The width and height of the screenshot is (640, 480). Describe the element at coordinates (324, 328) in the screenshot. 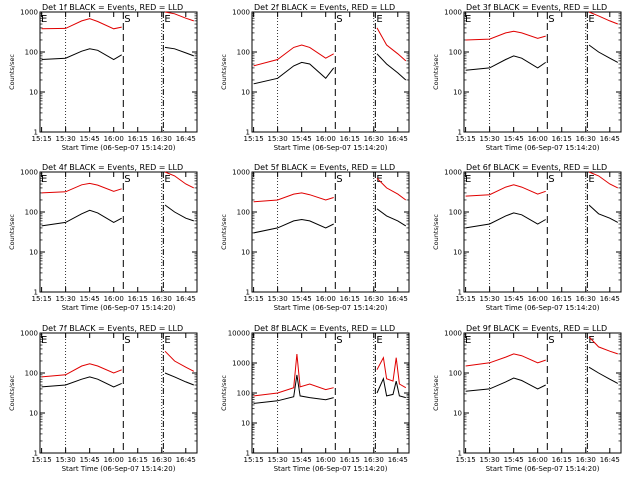

I see `panel-title: Det 8f BLACK = Events, RED = LLD` at that location.